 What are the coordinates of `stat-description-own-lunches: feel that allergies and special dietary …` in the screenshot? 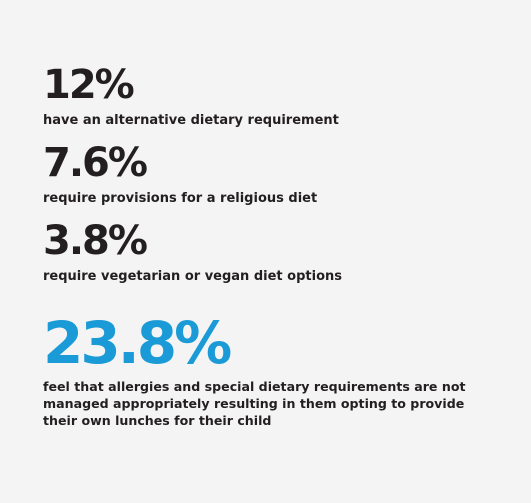 It's located at (254, 403).